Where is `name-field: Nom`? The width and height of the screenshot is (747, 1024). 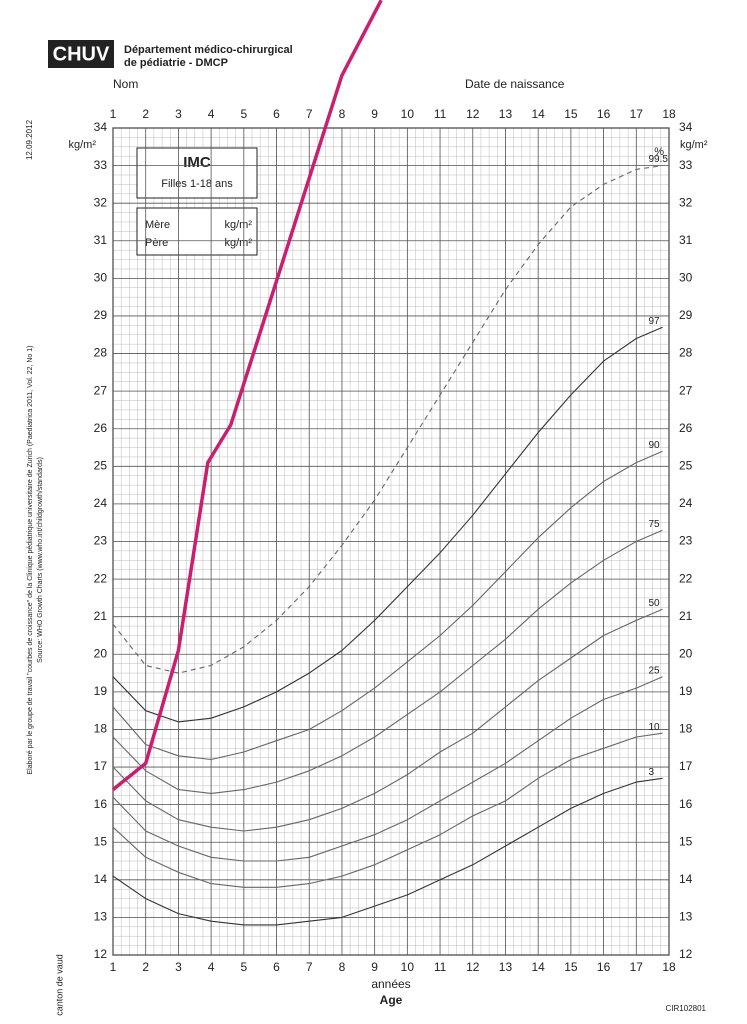 name-field: Nom is located at coordinates (125, 84).